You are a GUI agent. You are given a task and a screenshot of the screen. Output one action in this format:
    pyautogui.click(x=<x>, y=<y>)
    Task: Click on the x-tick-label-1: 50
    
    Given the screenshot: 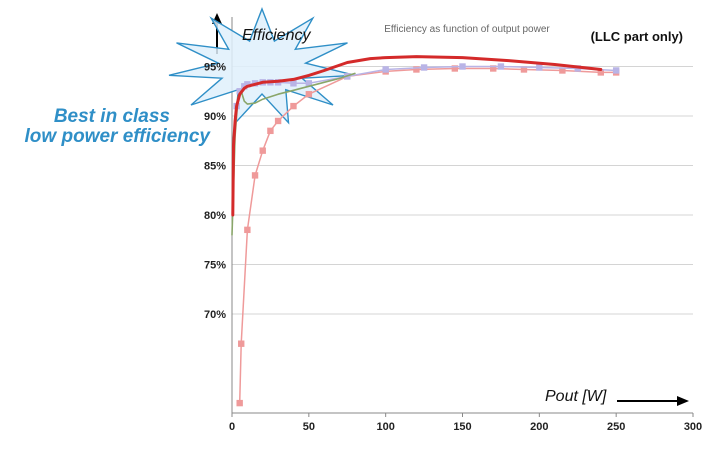 What is the action you would take?
    pyautogui.click(x=309, y=427)
    